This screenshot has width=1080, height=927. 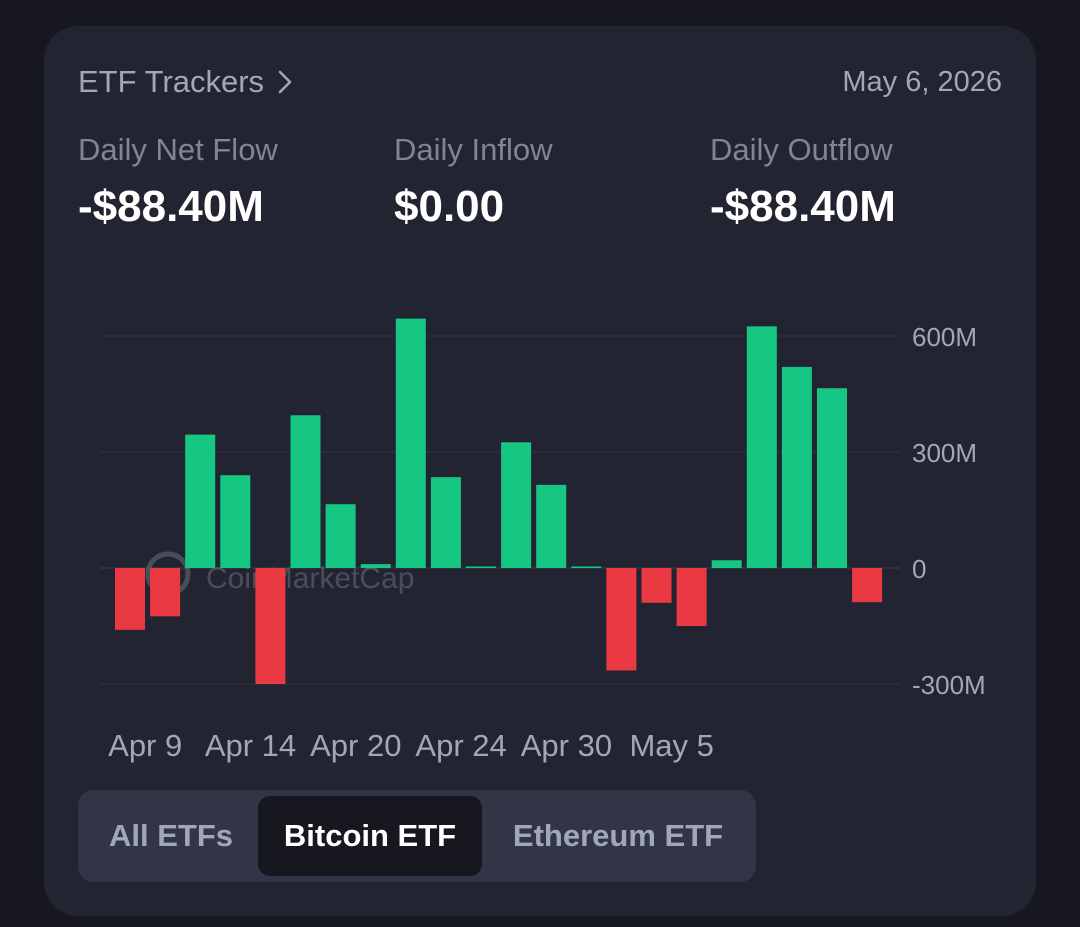 What do you see at coordinates (170, 835) in the screenshot?
I see `tab-all-etfs: All ETFs` at bounding box center [170, 835].